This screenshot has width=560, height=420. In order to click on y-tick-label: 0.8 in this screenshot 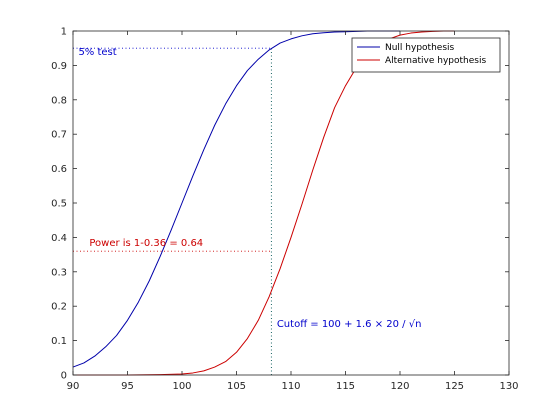, I will do `click(59, 100)`.